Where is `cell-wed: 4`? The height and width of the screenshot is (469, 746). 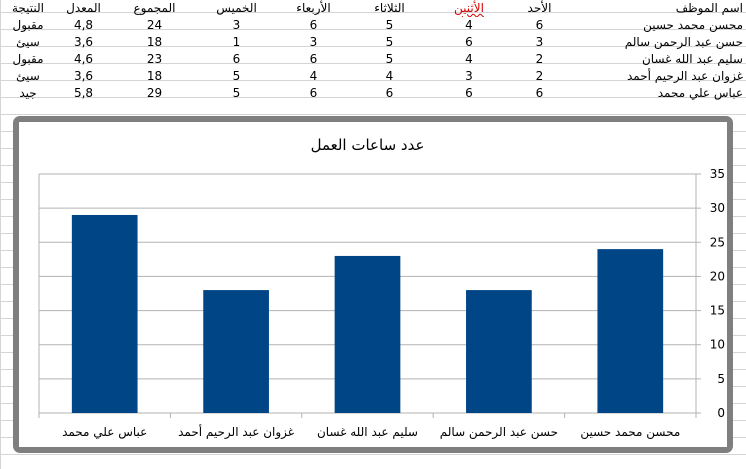
cell-wed: 4 is located at coordinates (313, 76).